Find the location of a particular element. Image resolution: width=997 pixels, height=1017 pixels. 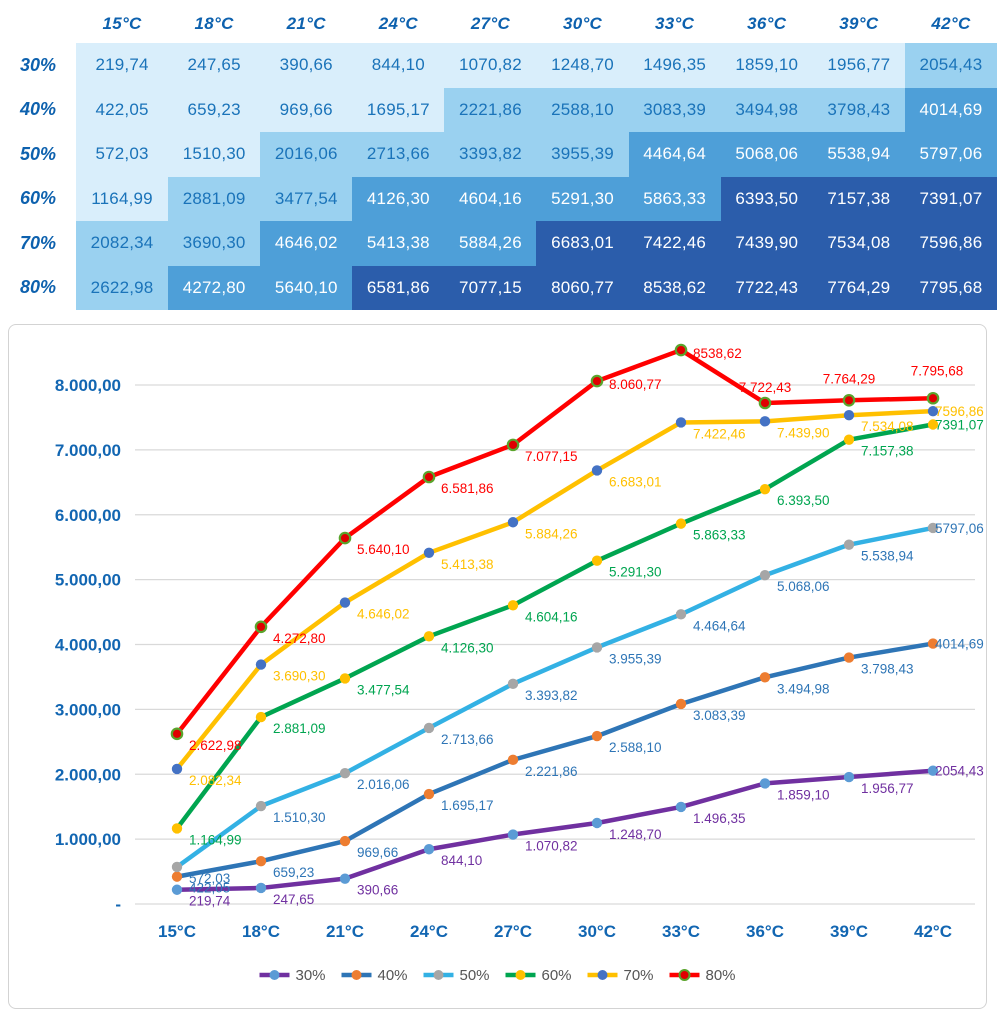

table-cell: 4126,30 is located at coordinates (398, 198).